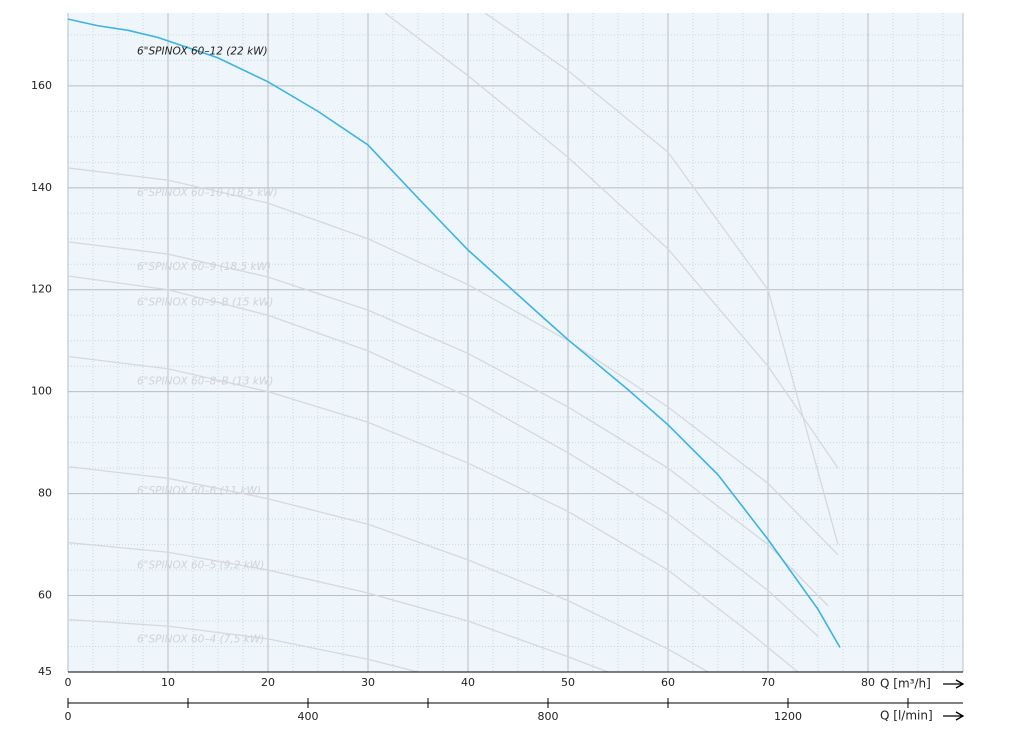  What do you see at coordinates (45, 671) in the screenshot?
I see `y-tick-label: 45` at bounding box center [45, 671].